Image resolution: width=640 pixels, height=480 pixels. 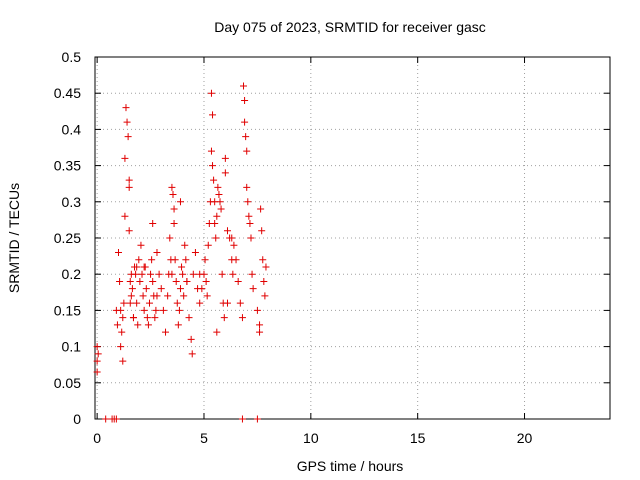 I want to click on y-tick-label: 0.4, so click(x=72, y=129).